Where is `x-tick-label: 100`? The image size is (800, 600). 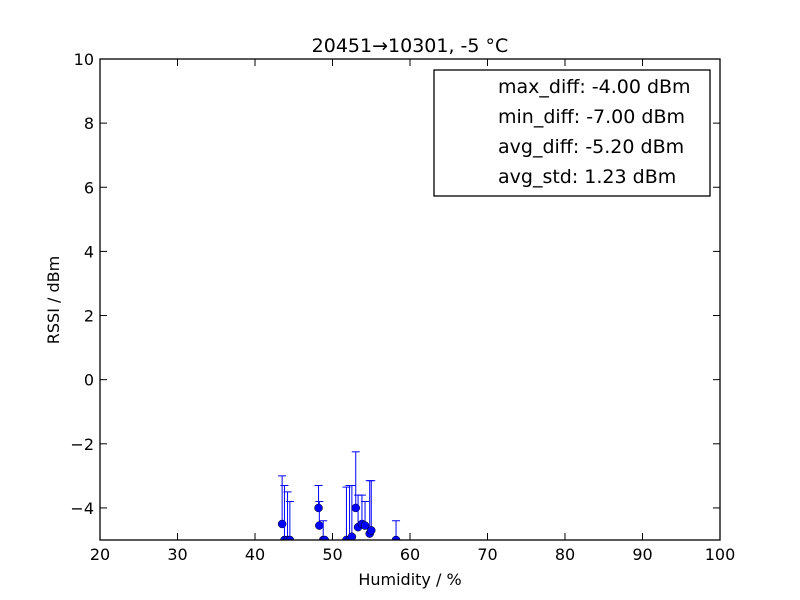 x-tick-label: 100 is located at coordinates (720, 554).